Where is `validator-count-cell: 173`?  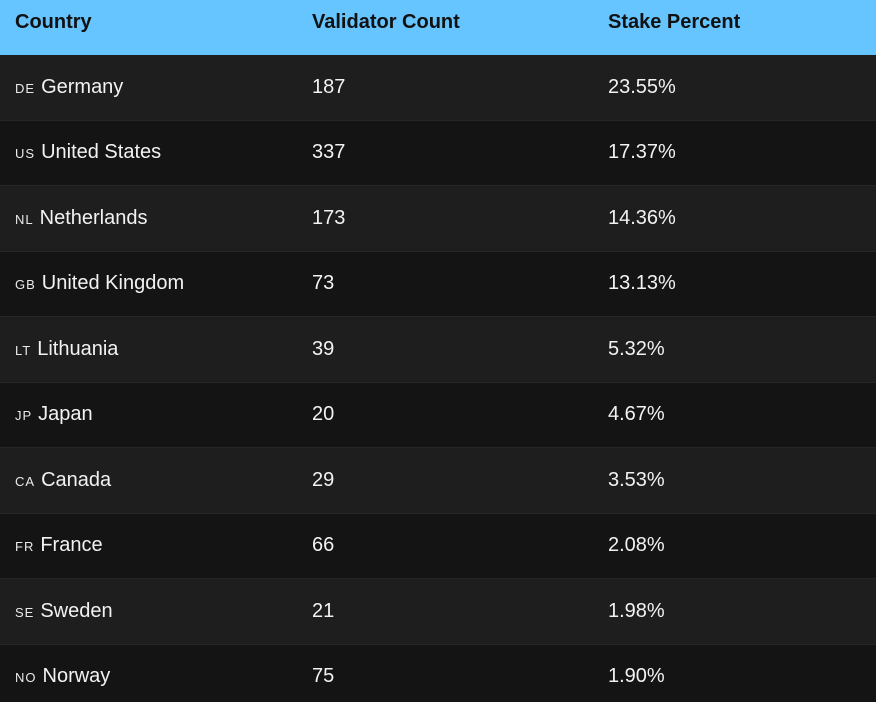 validator-count-cell: 173 is located at coordinates (329, 217).